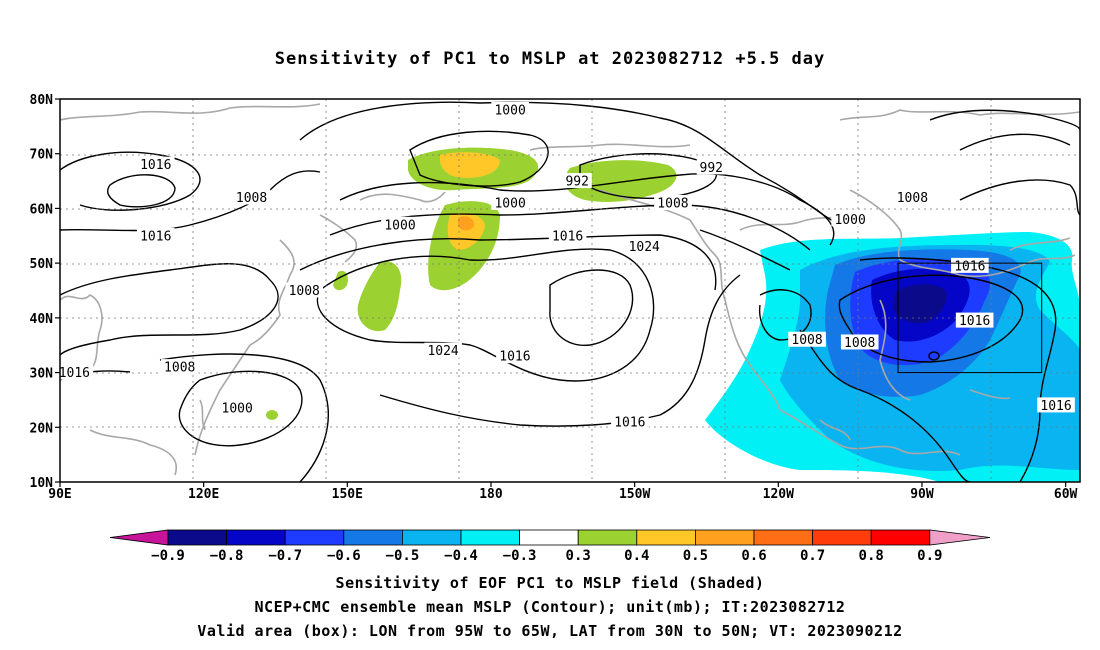 This screenshot has width=1100, height=650. Describe the element at coordinates (578, 556) in the screenshot. I see `colorbar-label: 0.3` at that location.